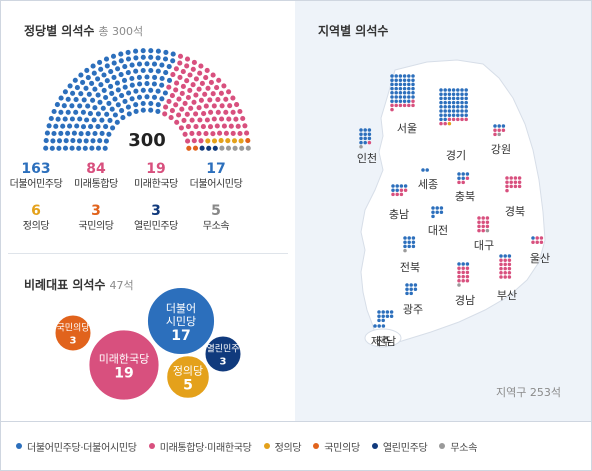  I want to click on bubble-name: 미래한국당, so click(124, 358).